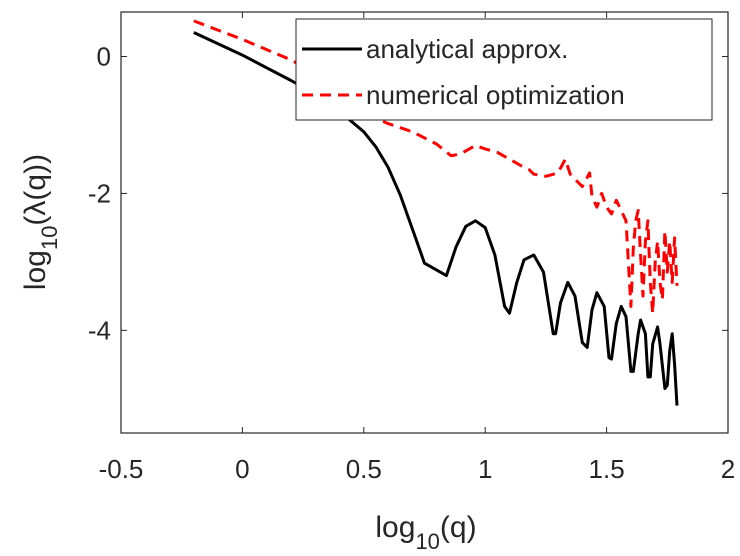 The height and width of the screenshot is (556, 740). I want to click on x-tick-label-5: 2, so click(728, 469).